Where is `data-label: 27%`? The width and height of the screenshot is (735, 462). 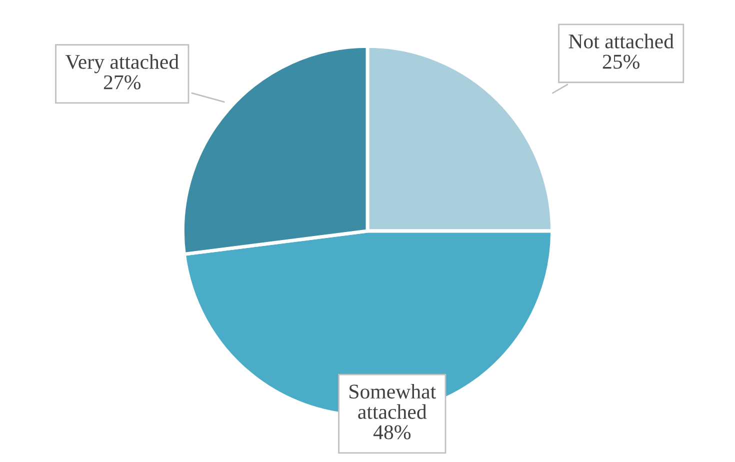 data-label: 27% is located at coordinates (122, 82).